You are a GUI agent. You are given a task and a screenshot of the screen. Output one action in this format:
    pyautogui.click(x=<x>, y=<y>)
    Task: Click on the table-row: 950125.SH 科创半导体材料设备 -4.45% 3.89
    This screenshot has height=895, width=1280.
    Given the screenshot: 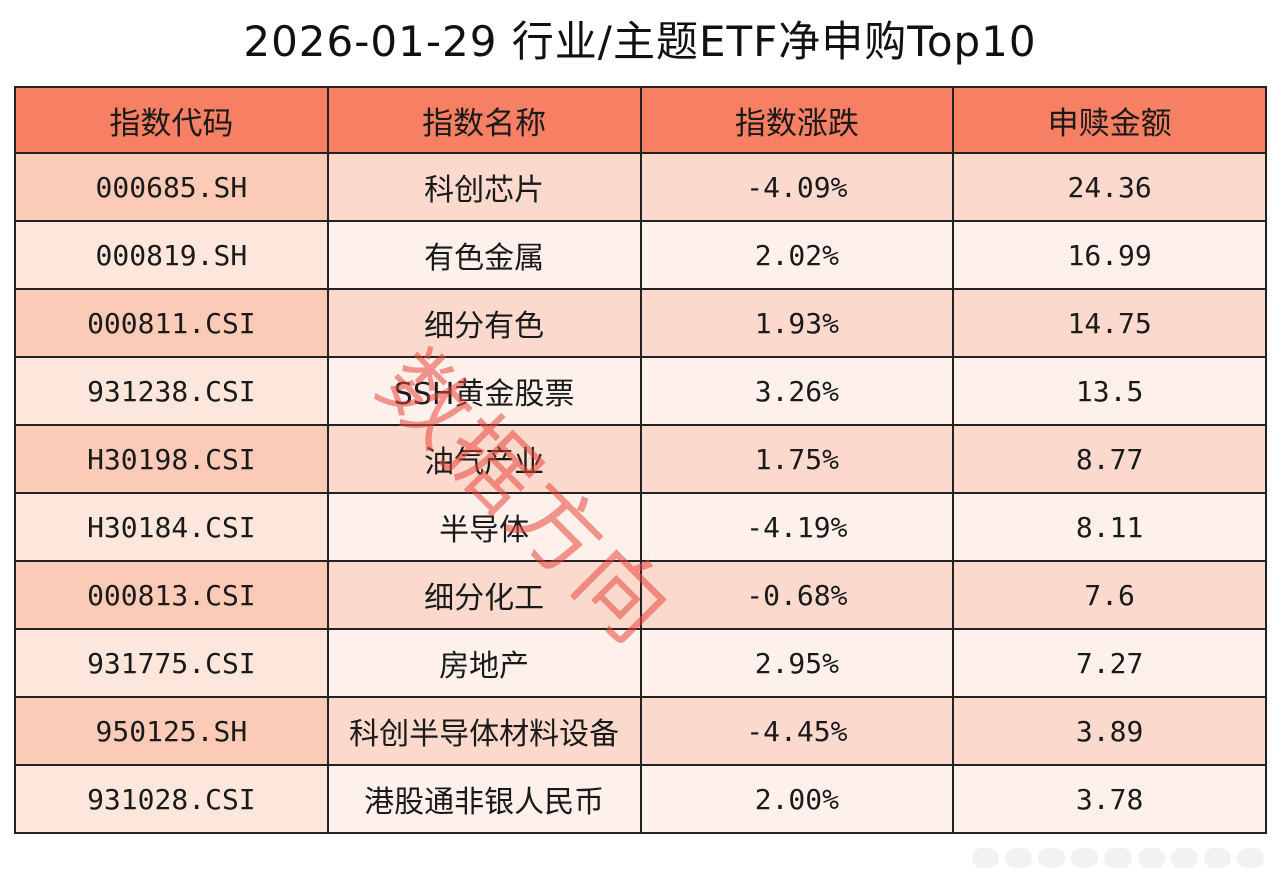 What is the action you would take?
    pyautogui.click(x=640, y=731)
    